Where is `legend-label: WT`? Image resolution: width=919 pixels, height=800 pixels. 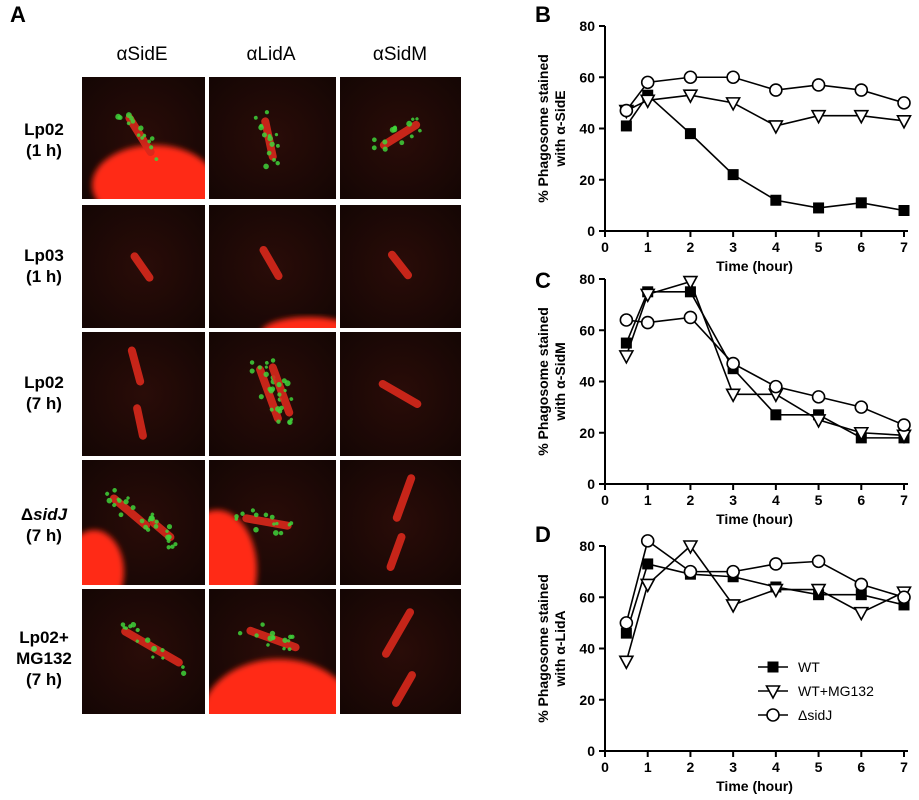
legend-label: WT is located at coordinates (809, 667).